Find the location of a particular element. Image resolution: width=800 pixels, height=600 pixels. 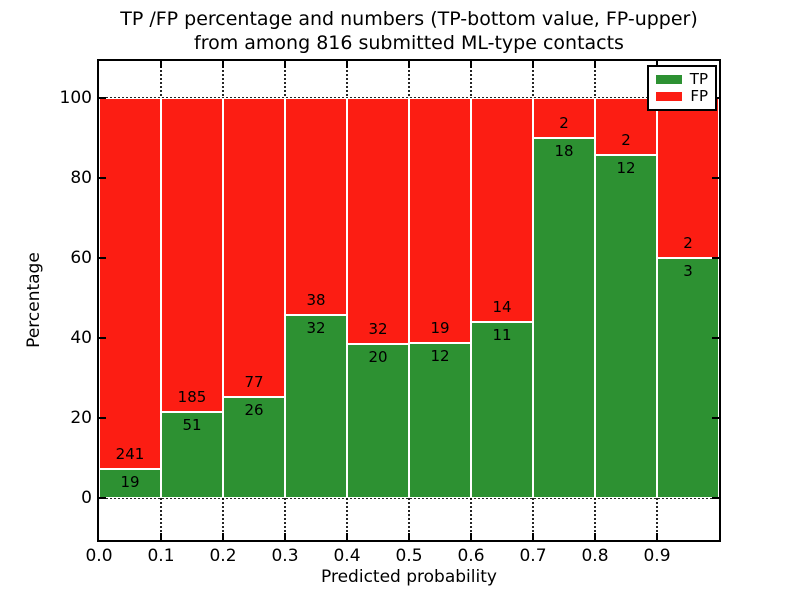

x-tick-label: 0.6 is located at coordinates (471, 556).